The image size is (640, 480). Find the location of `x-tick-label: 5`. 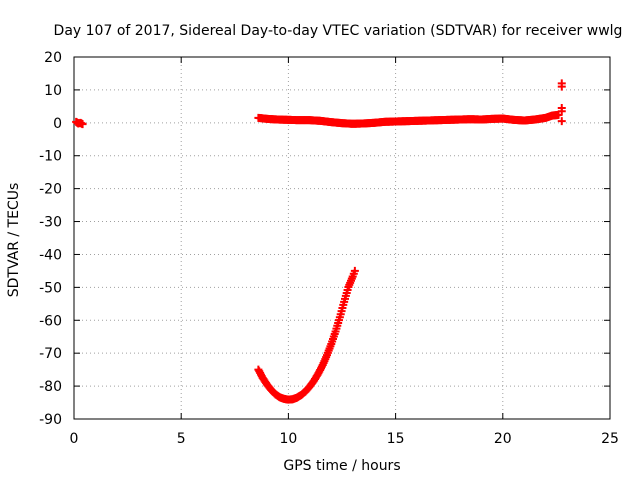

x-tick-label: 5 is located at coordinates (181, 439).